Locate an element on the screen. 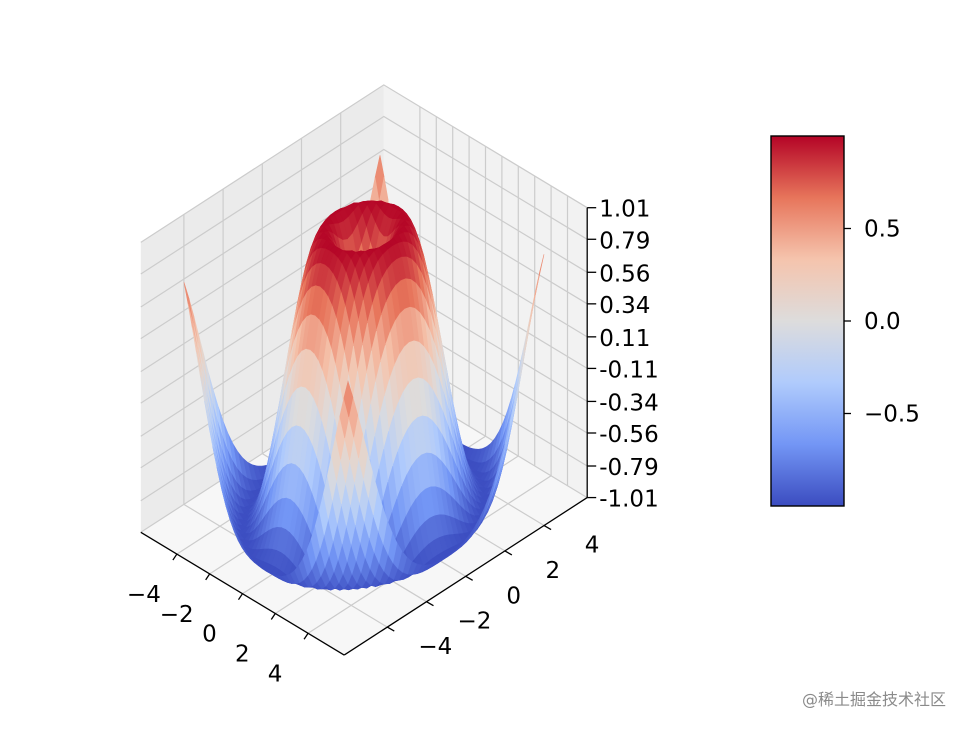 This screenshot has width=966, height=735. x-tick-label: −4 is located at coordinates (144, 595).